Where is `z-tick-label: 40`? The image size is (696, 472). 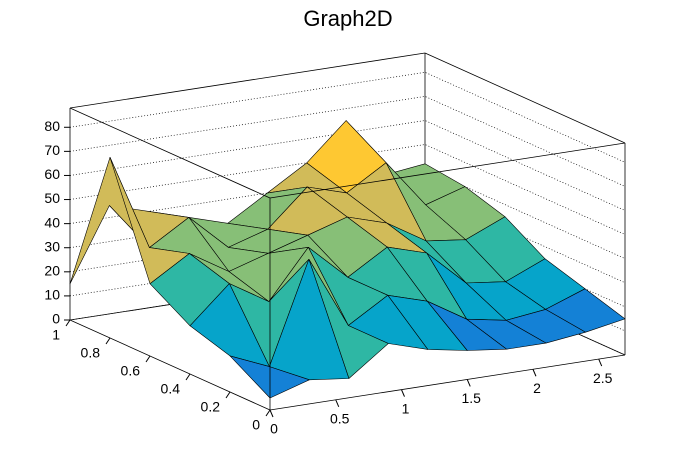
z-tick-label: 40 is located at coordinates (52, 222).